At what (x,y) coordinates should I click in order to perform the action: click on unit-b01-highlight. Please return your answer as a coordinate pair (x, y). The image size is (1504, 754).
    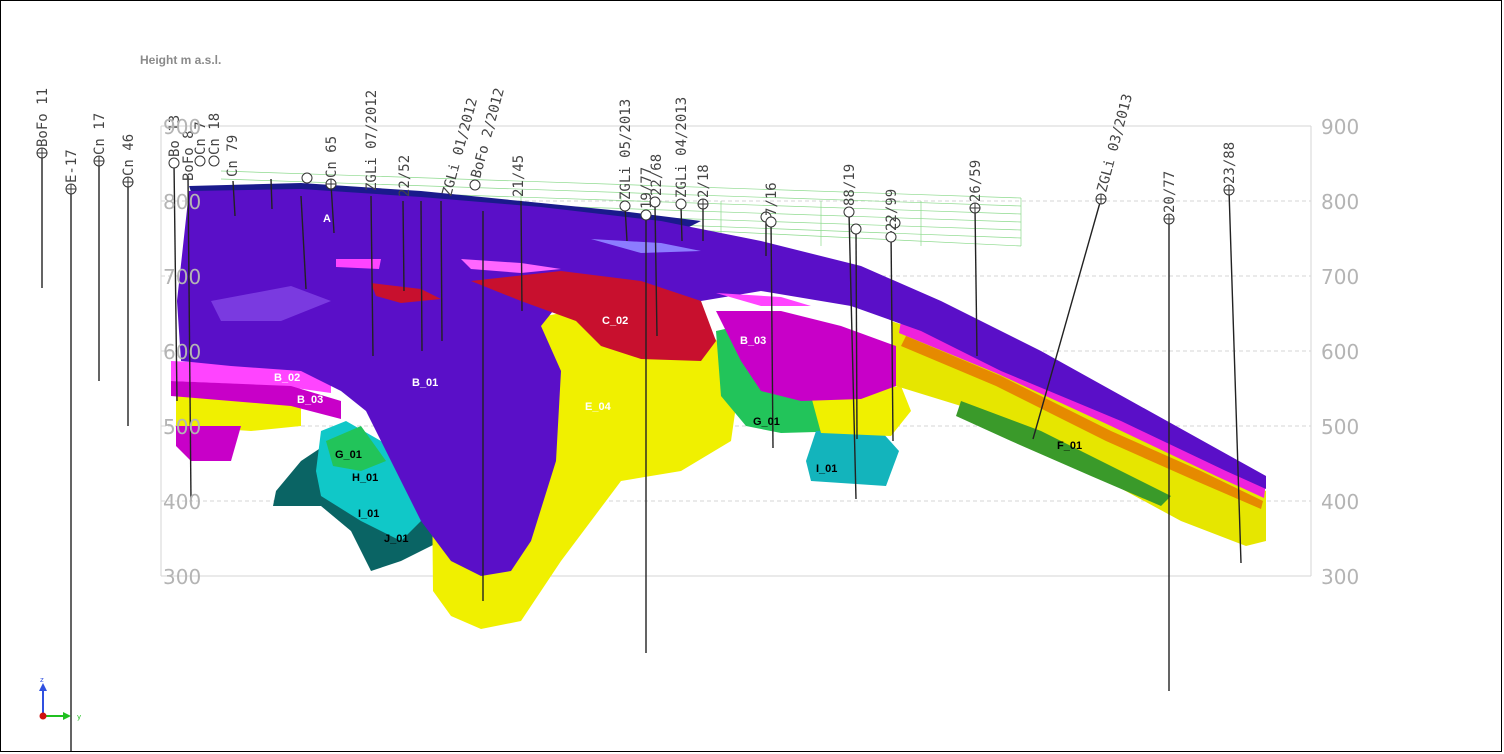
    Looking at the image, I should click on (271, 303).